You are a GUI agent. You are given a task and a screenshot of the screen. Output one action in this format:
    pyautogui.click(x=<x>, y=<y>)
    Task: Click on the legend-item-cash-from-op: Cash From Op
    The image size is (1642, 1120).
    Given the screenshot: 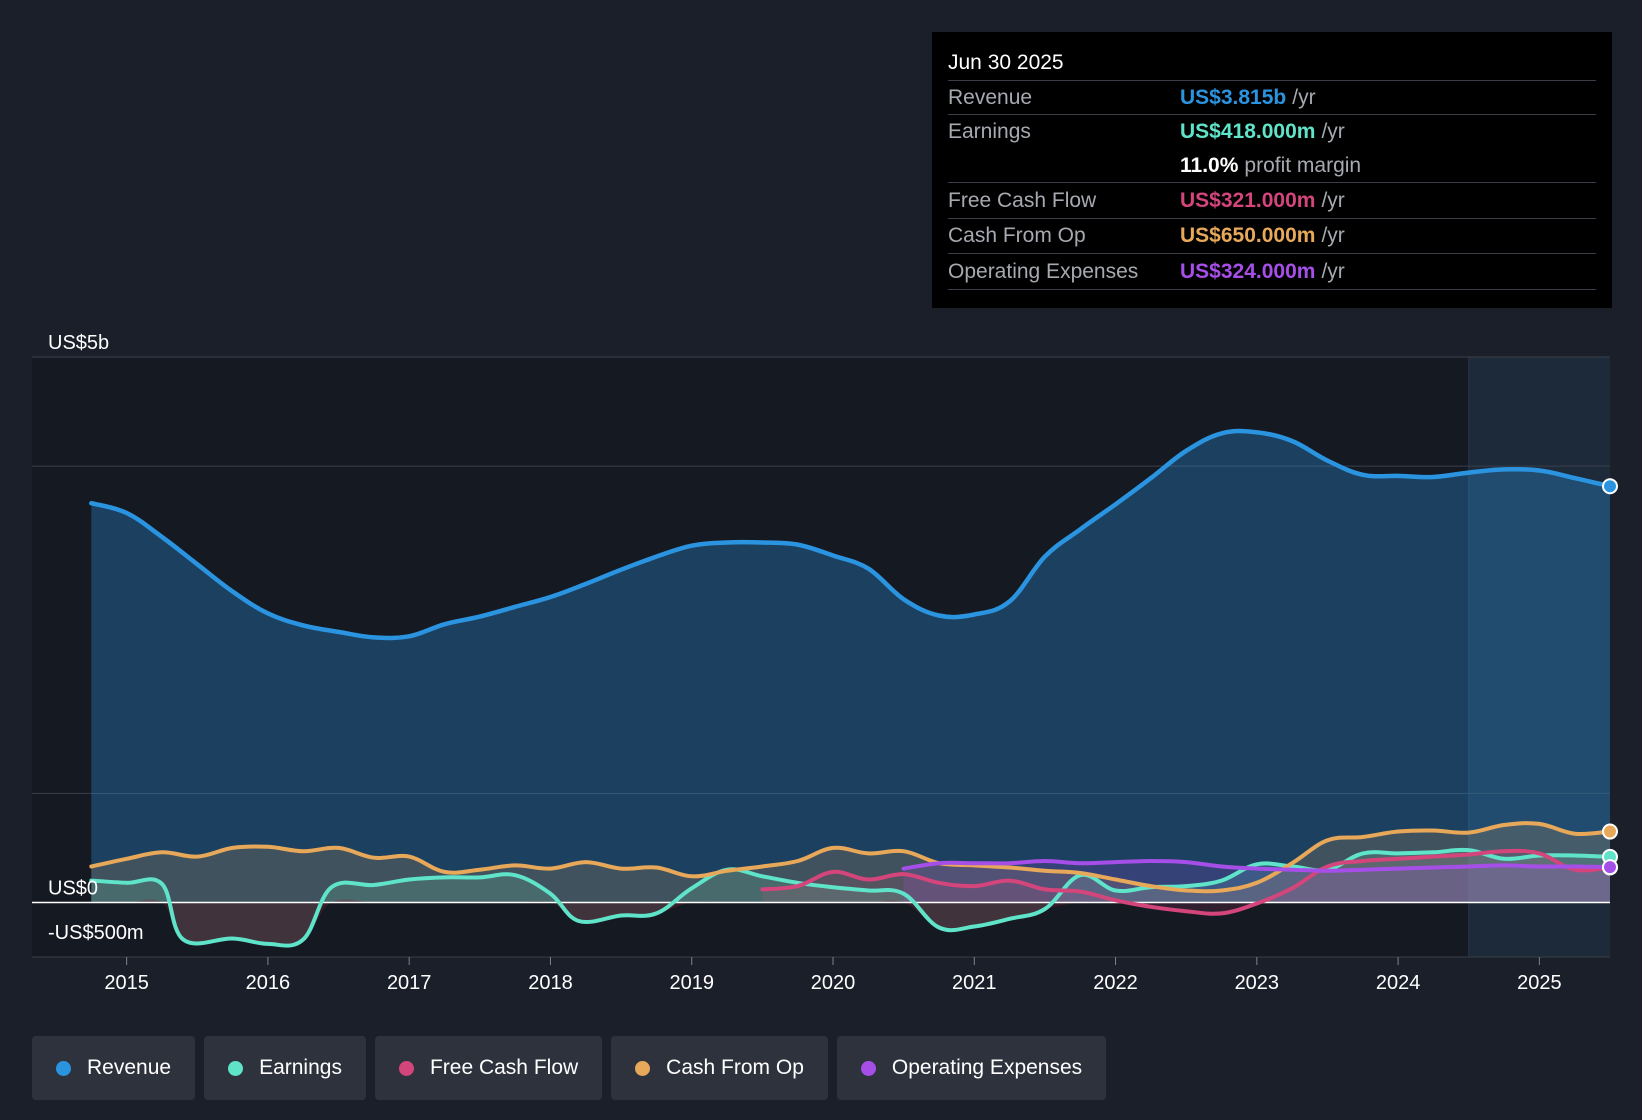 What is the action you would take?
    pyautogui.click(x=719, y=1068)
    